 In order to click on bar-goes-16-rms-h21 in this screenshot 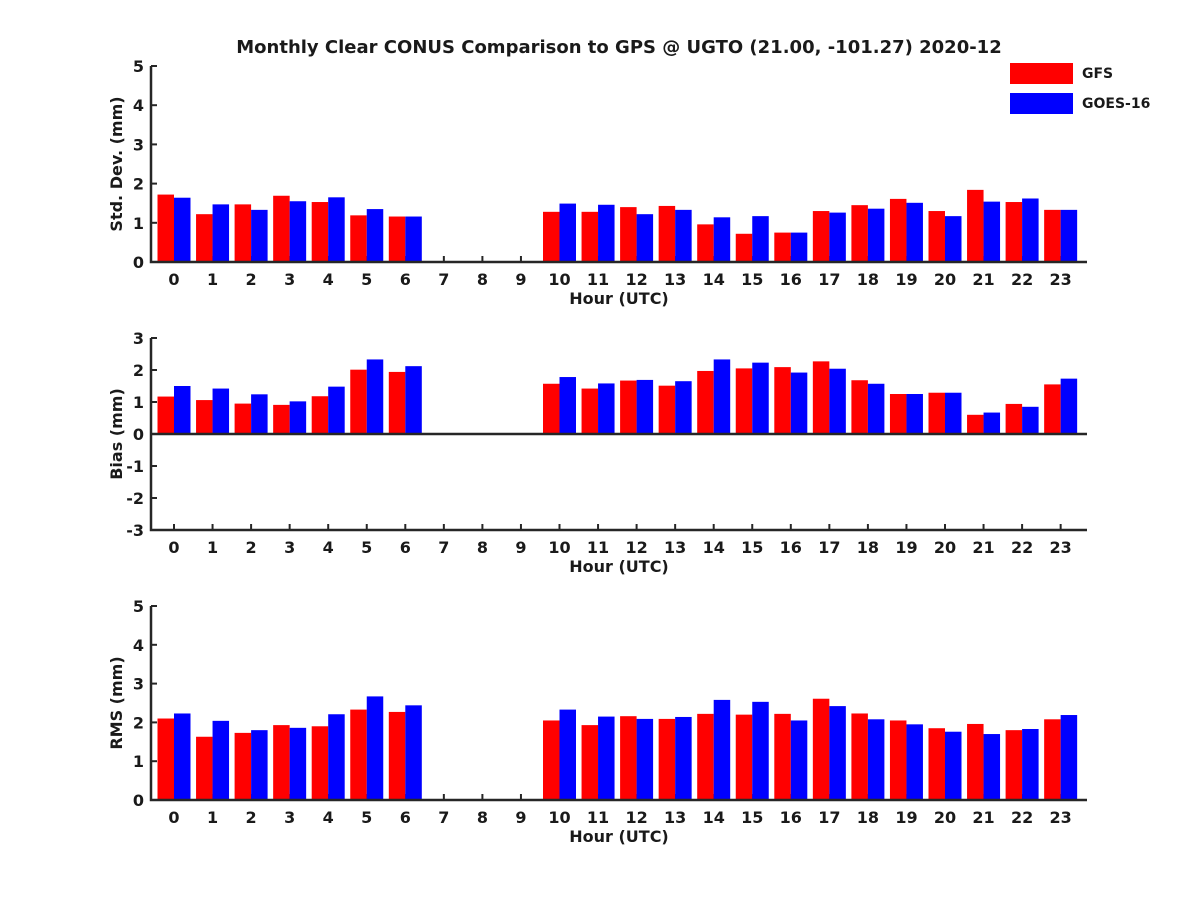, I will do `click(992, 767)`.